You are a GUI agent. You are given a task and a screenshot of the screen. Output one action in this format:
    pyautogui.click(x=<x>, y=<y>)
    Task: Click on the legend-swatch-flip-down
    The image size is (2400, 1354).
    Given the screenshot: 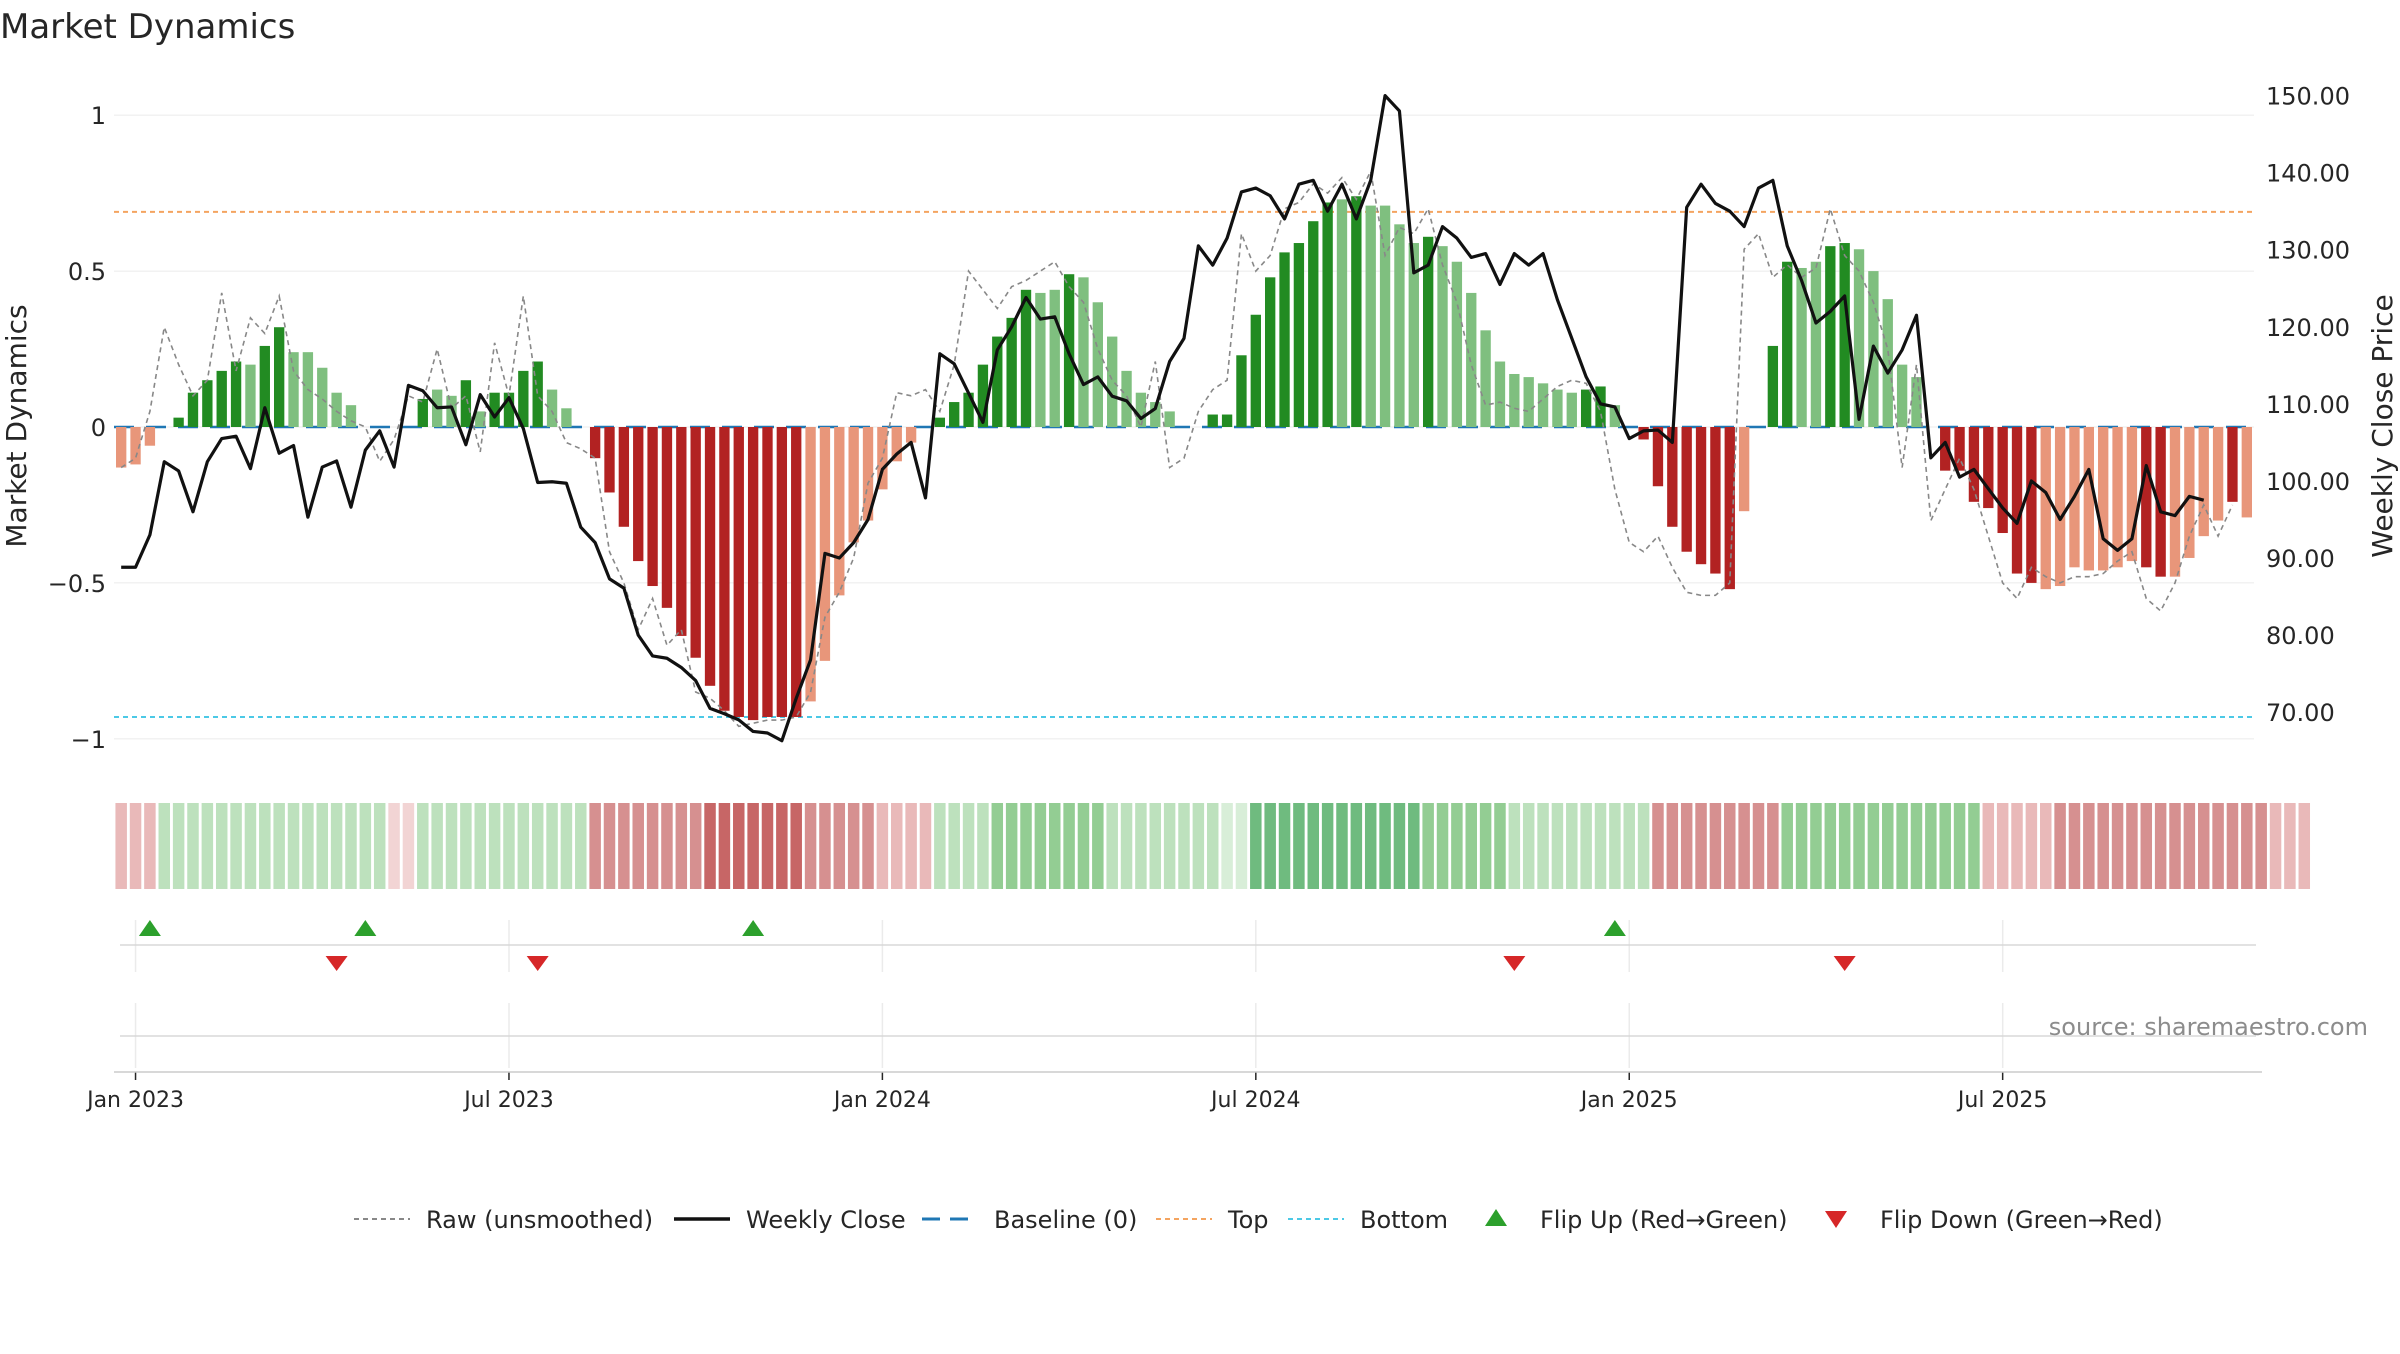 What is the action you would take?
    pyautogui.click(x=1836, y=1219)
    